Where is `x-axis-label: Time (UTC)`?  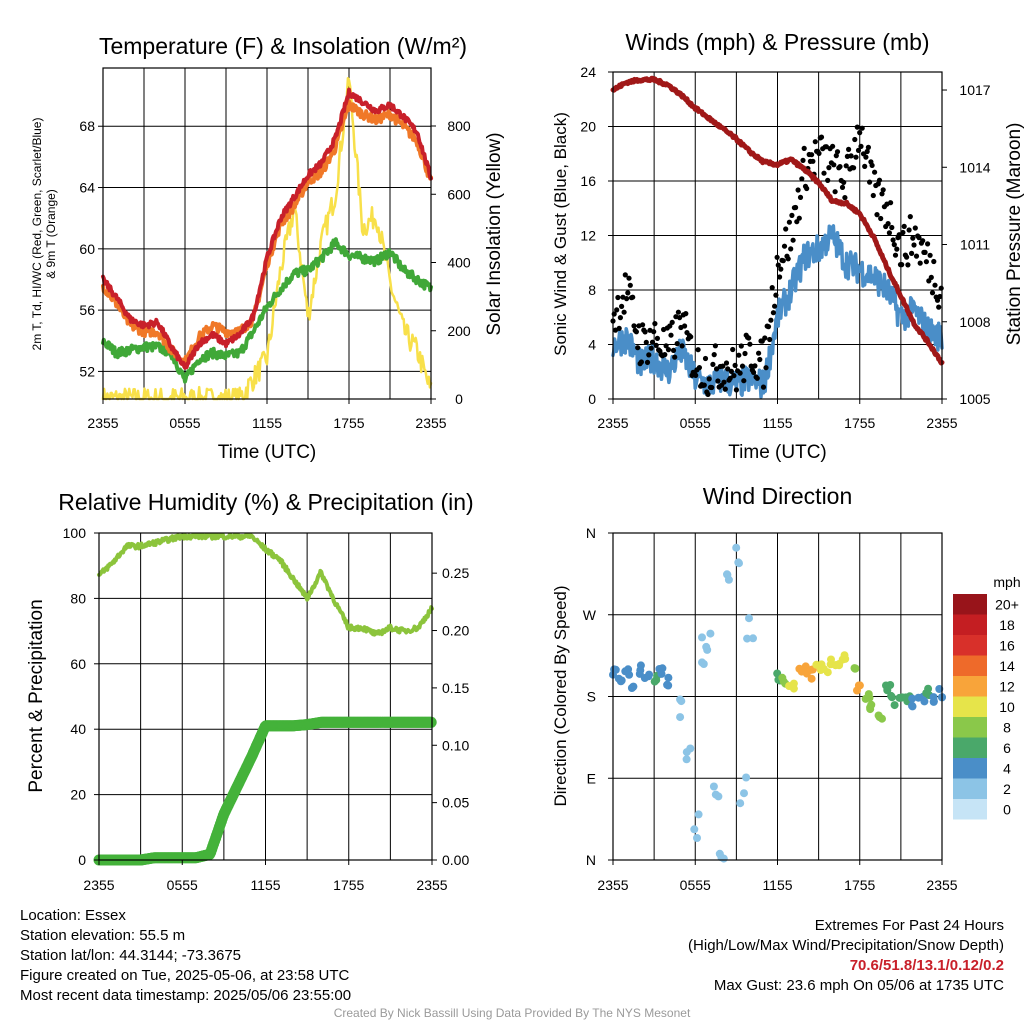
x-axis-label: Time (UTC) is located at coordinates (267, 452).